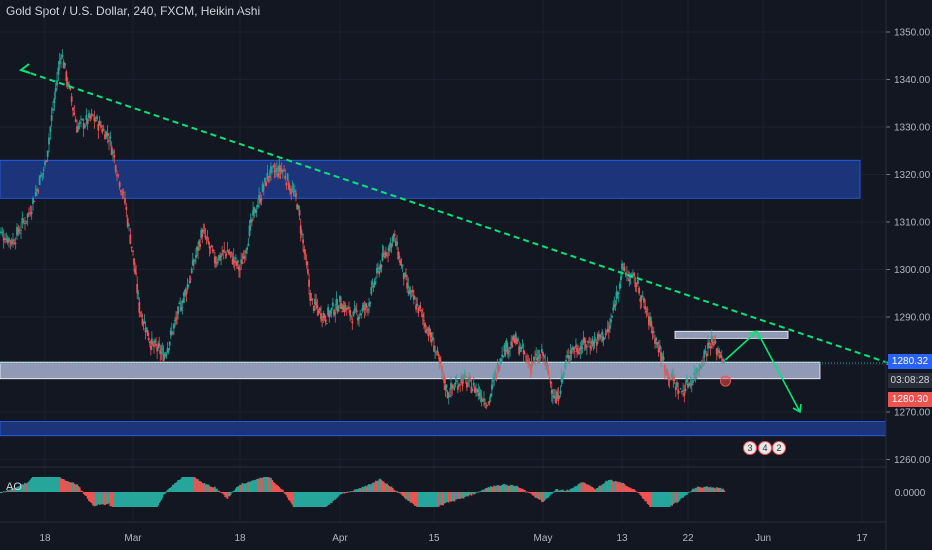 The image size is (932, 550). I want to click on zone-rect, so click(410, 370).